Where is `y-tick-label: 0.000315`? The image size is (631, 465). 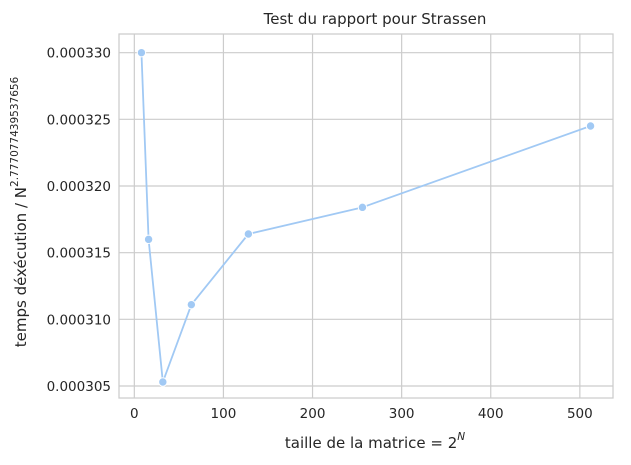 y-tick-label: 0.000315 is located at coordinates (79, 254).